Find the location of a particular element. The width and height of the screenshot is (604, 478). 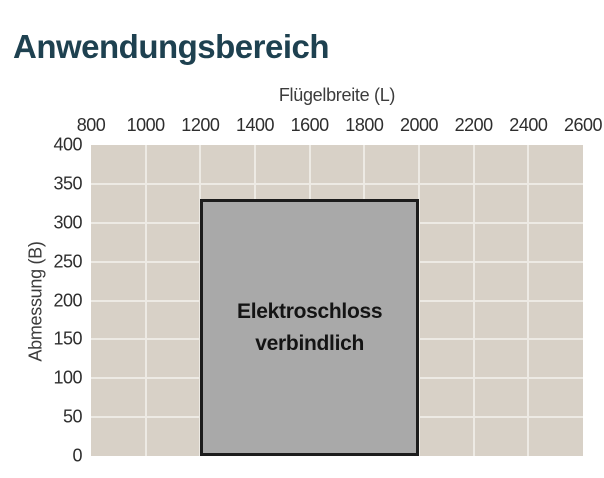

y-tick-label: 150 is located at coordinates (67, 338).